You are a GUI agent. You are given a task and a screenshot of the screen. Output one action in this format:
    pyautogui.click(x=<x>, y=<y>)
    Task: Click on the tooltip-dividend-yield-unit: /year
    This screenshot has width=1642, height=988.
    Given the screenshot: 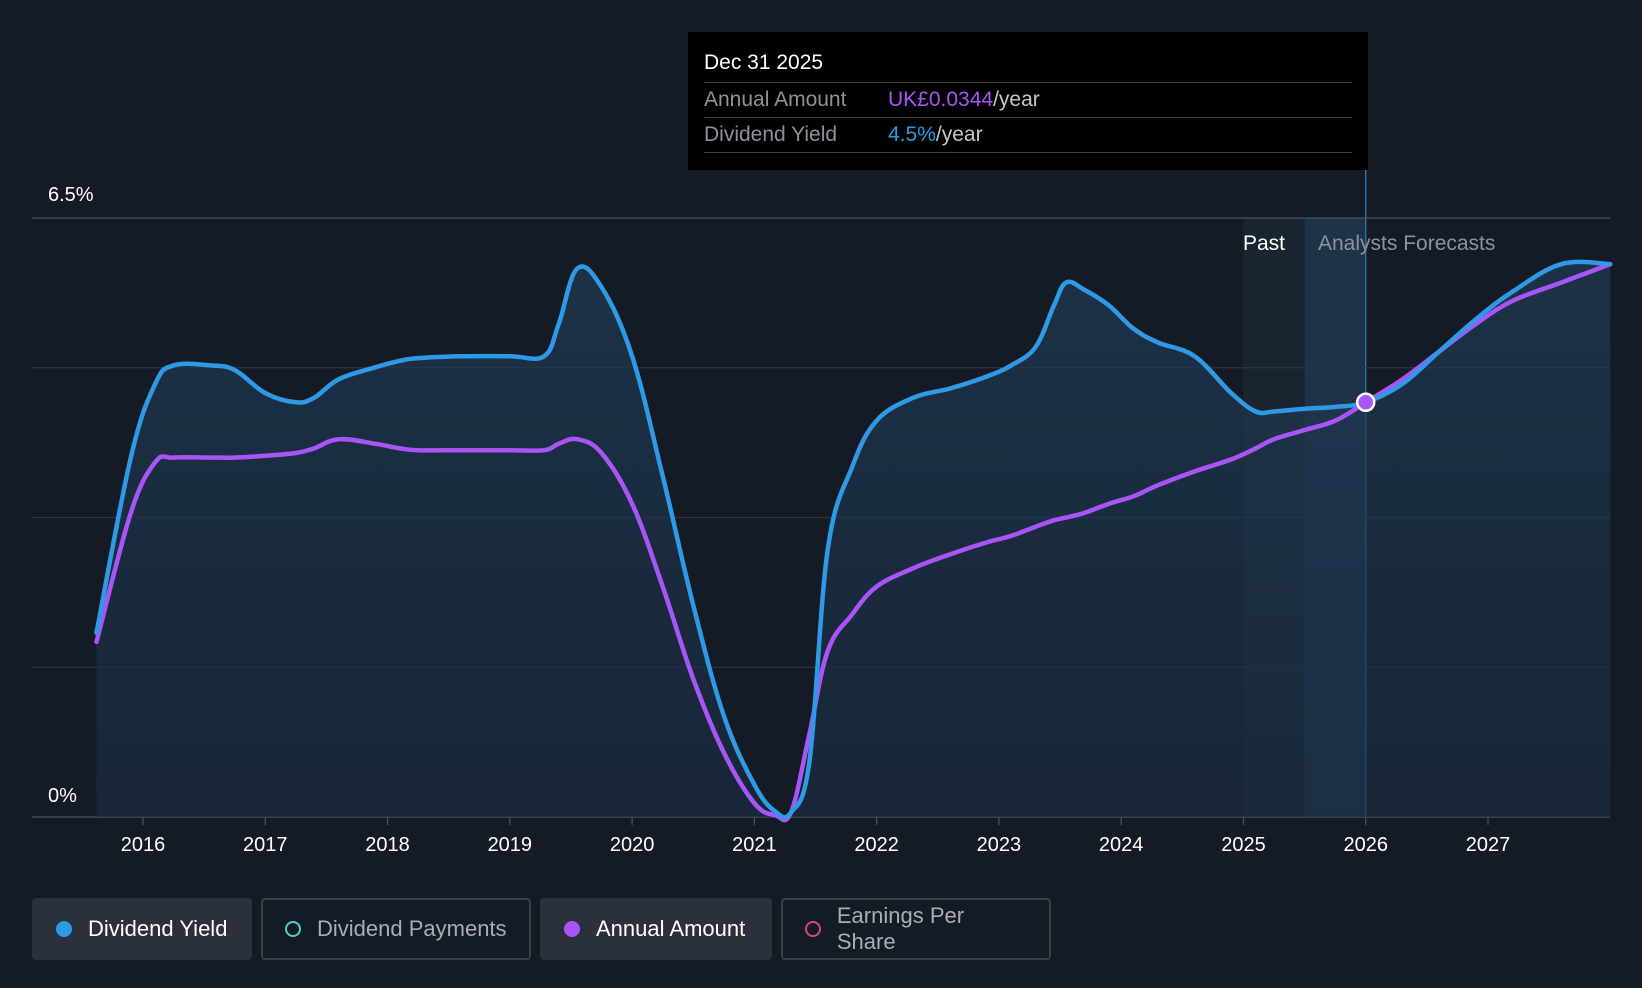 What is the action you would take?
    pyautogui.click(x=959, y=134)
    